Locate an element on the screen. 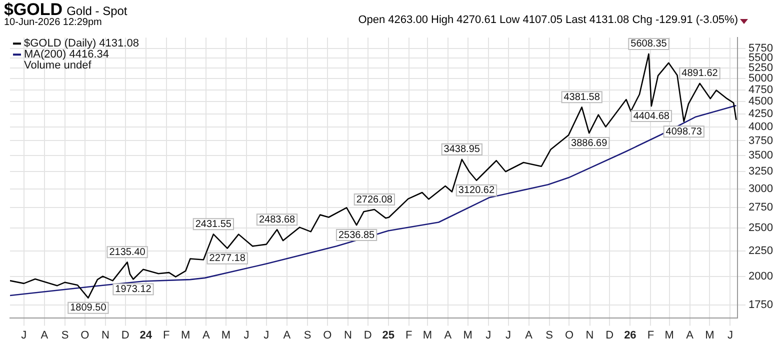 The height and width of the screenshot is (345, 780). annotation: 4098.73 is located at coordinates (684, 132).